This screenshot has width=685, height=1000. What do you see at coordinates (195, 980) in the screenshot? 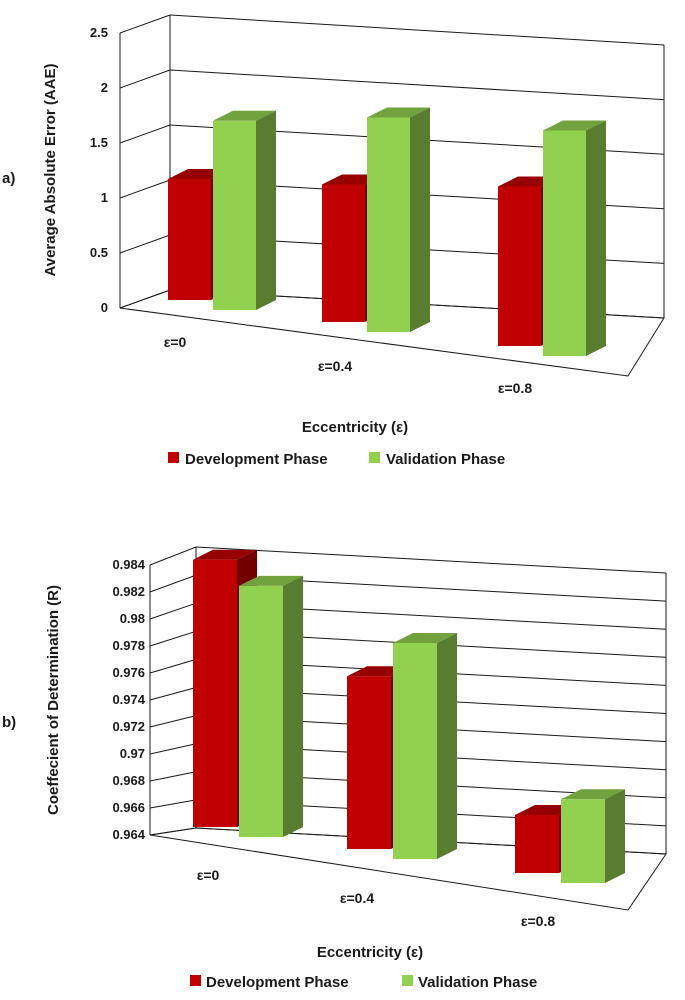
I see `legend-swatch-dev-b` at bounding box center [195, 980].